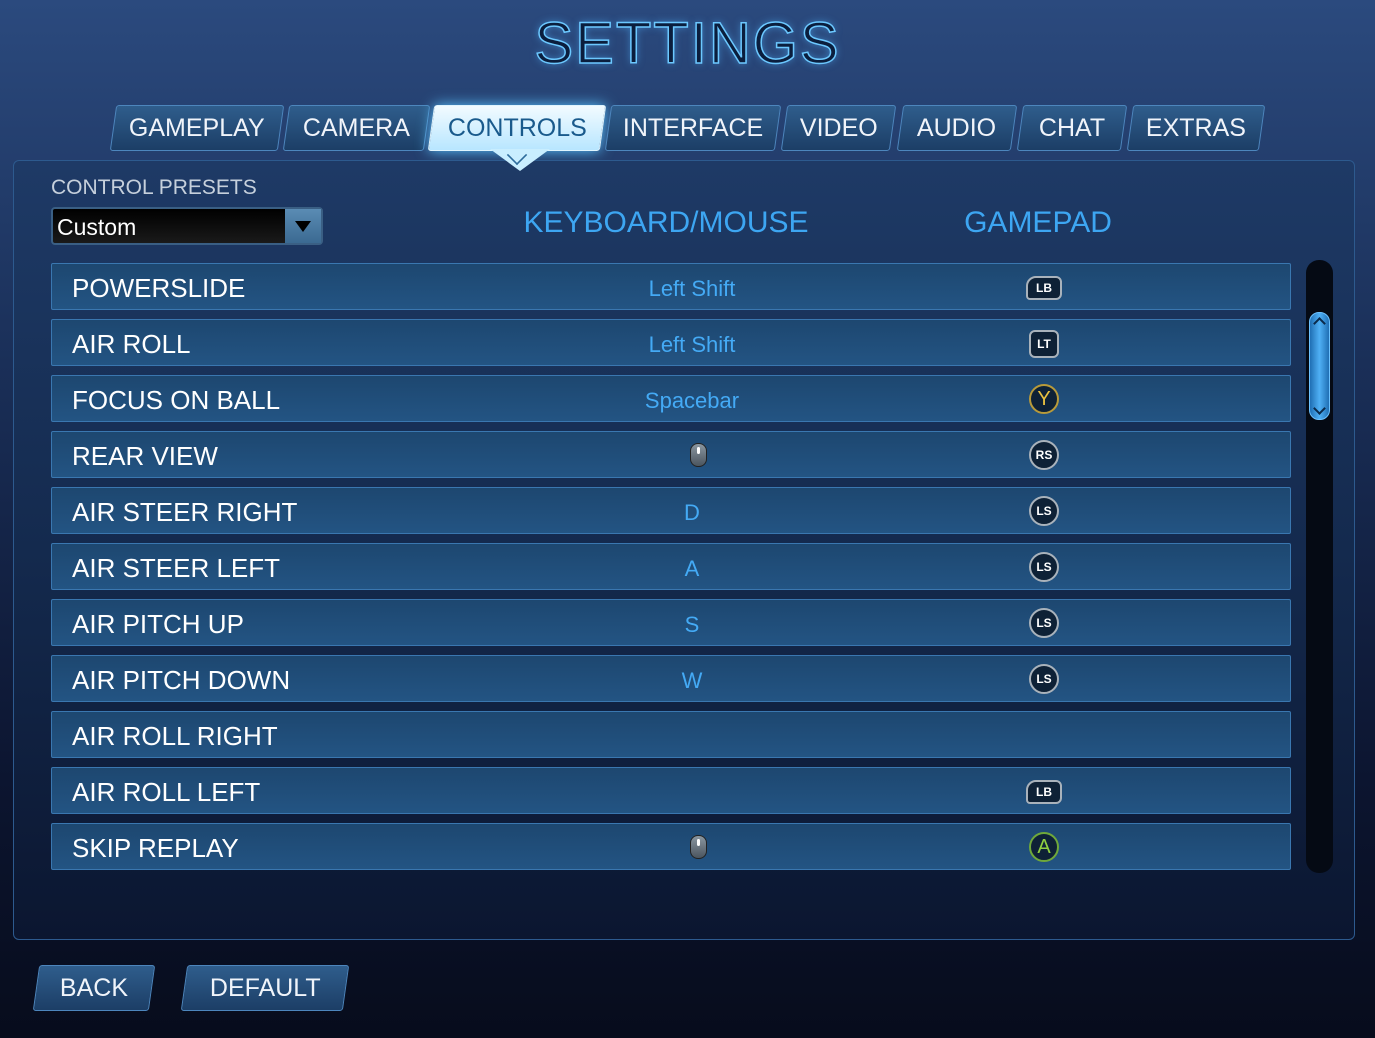  Describe the element at coordinates (692, 680) in the screenshot. I see `keyboard-binding: W` at that location.